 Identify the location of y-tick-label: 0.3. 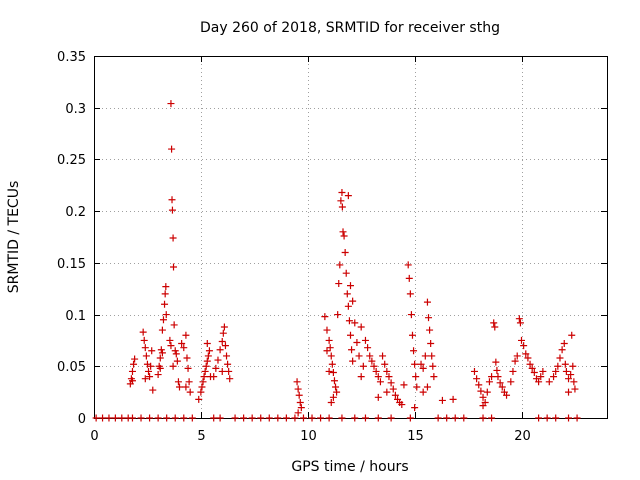
(75, 109).